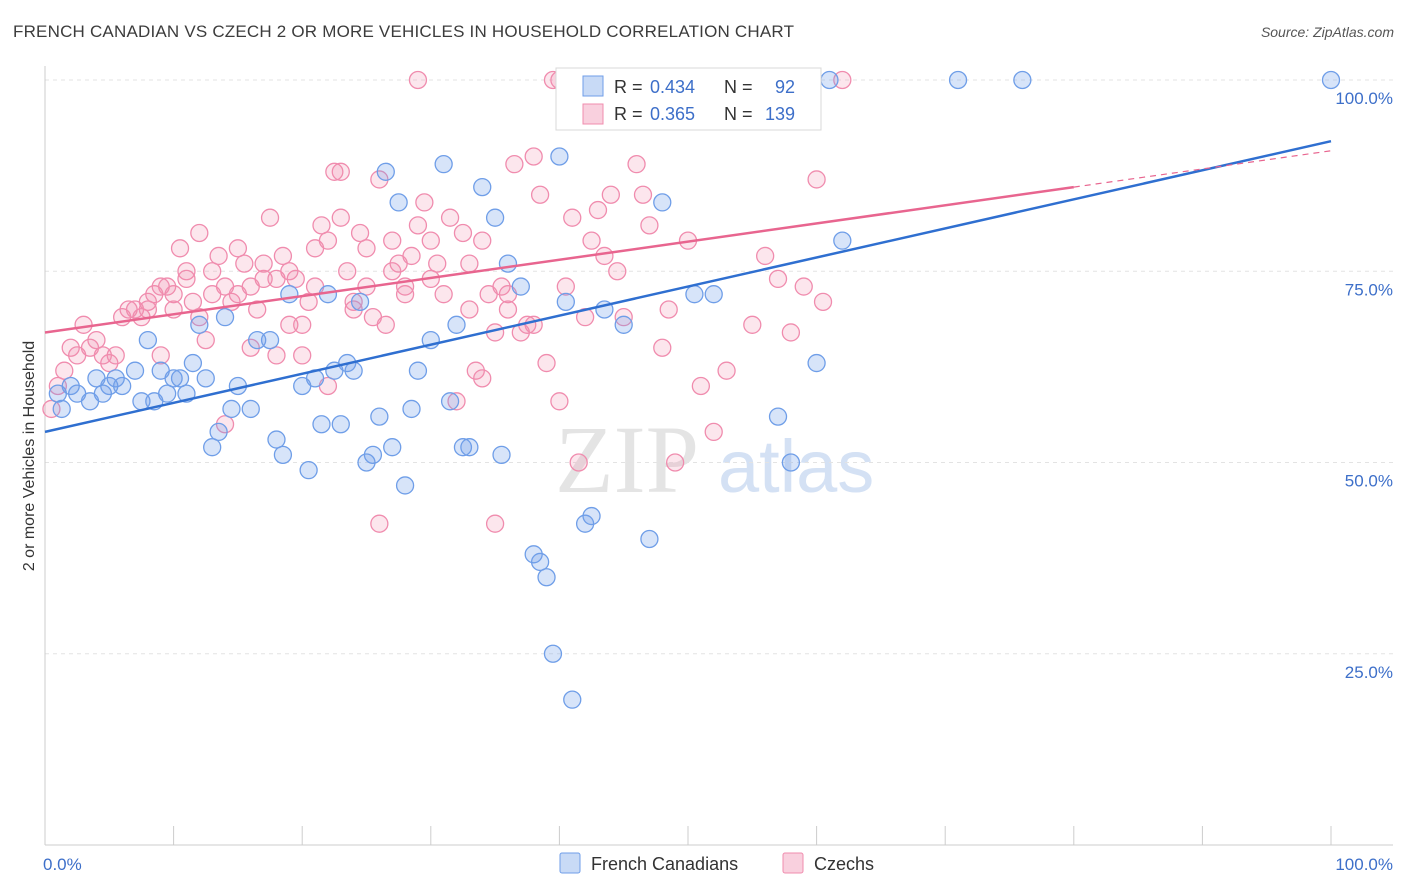 The width and height of the screenshot is (1406, 892). I want to click on legend-n-label-1: N =, so click(738, 87).